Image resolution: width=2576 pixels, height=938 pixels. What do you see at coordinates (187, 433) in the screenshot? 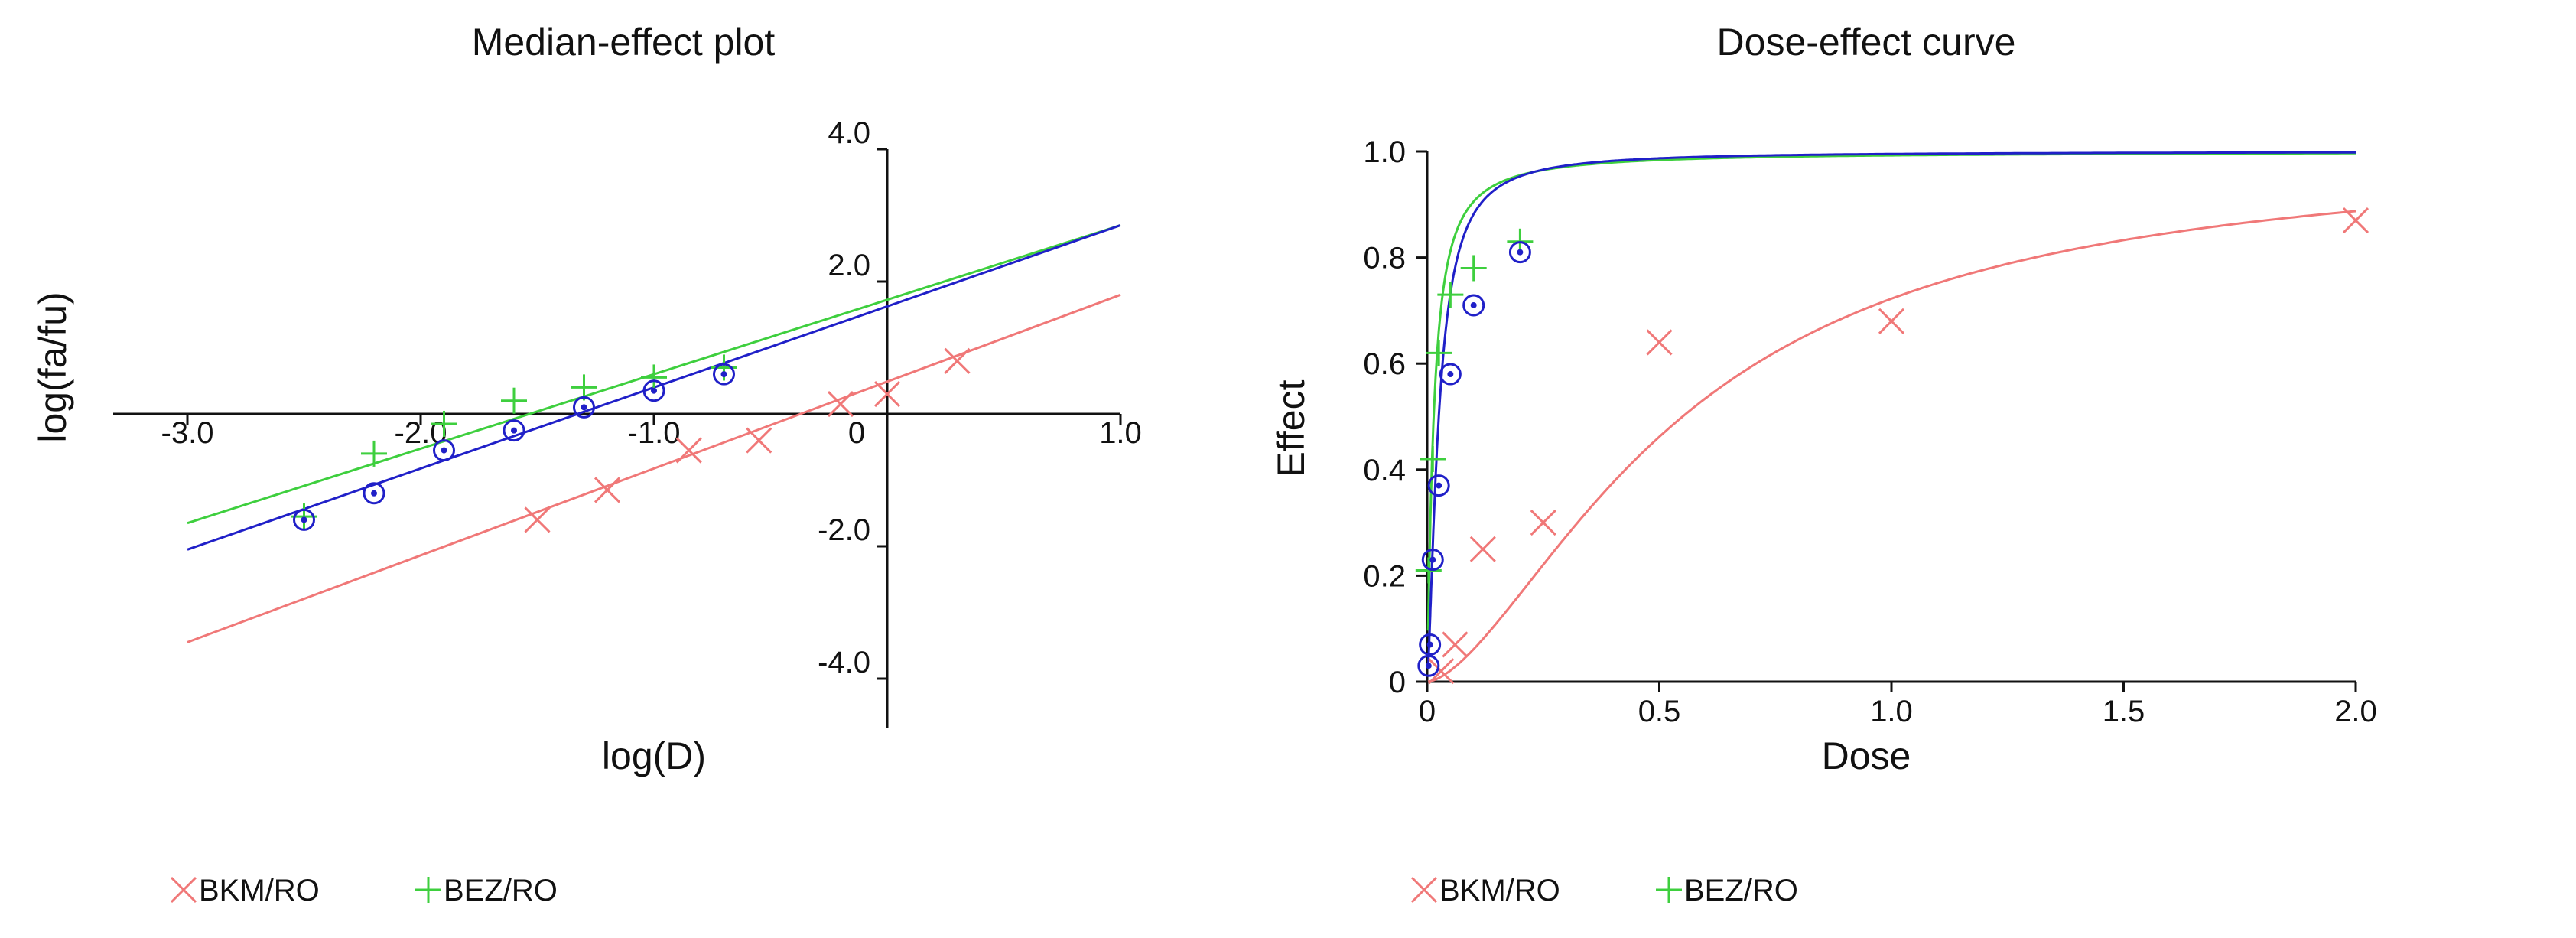
I see `x-tick-label: -3.0` at bounding box center [187, 433].